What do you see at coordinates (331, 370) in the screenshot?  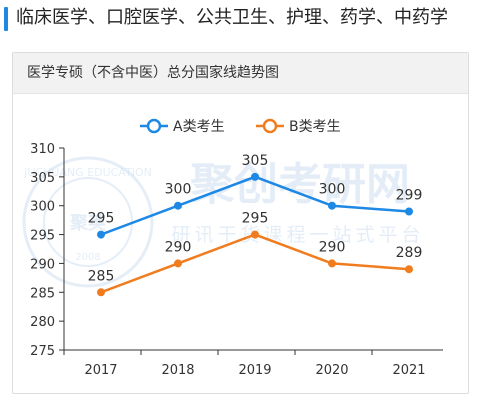 I see `x-tick-label: 2020` at bounding box center [331, 370].